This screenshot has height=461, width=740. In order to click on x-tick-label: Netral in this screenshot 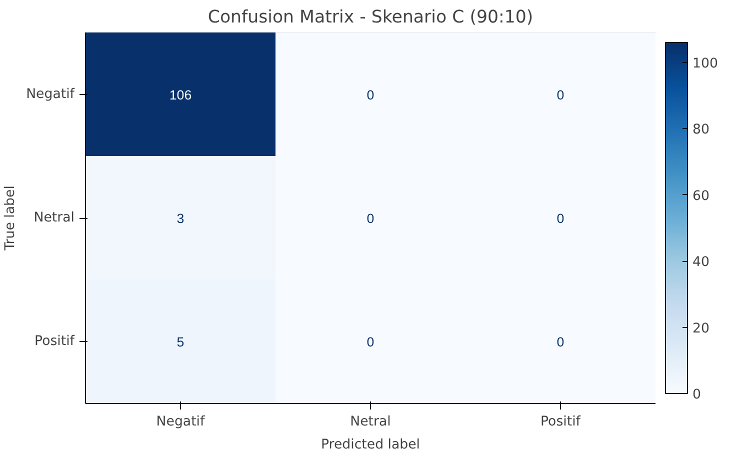, I will do `click(370, 422)`.